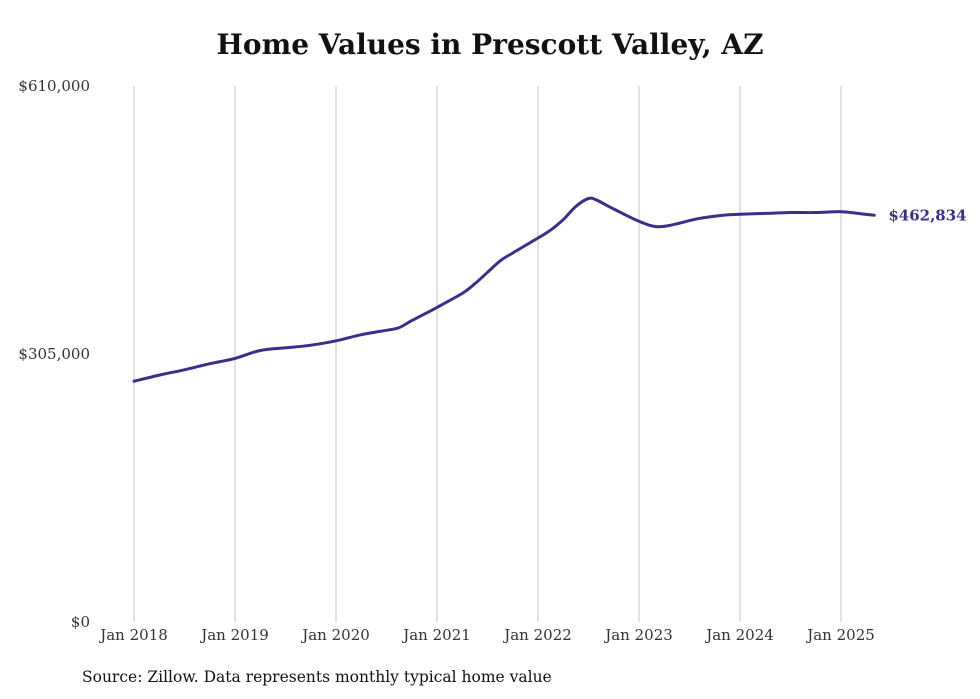 The image size is (980, 699). I want to click on x-tick-label: Jan 2025, so click(840, 635).